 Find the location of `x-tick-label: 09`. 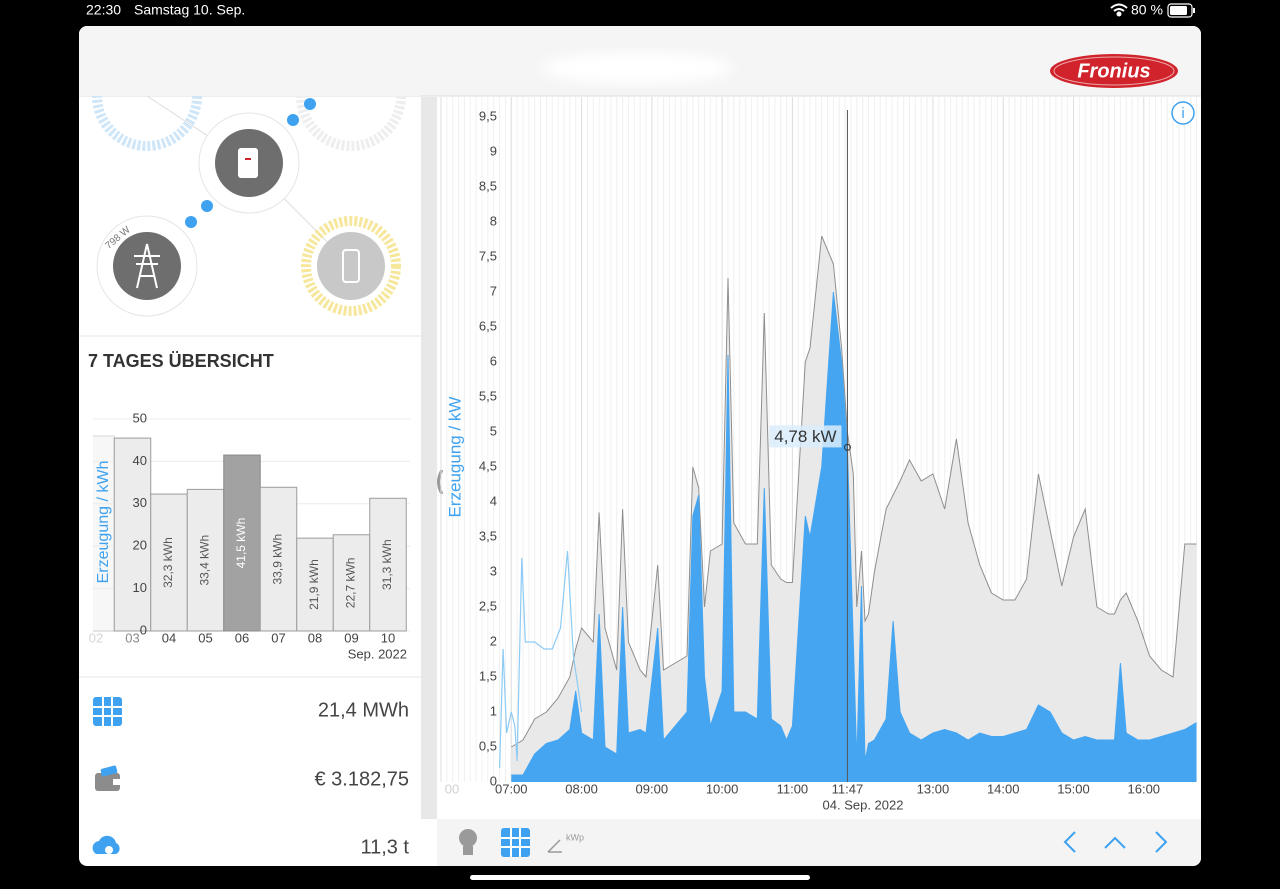

x-tick-label: 09 is located at coordinates (351, 637).